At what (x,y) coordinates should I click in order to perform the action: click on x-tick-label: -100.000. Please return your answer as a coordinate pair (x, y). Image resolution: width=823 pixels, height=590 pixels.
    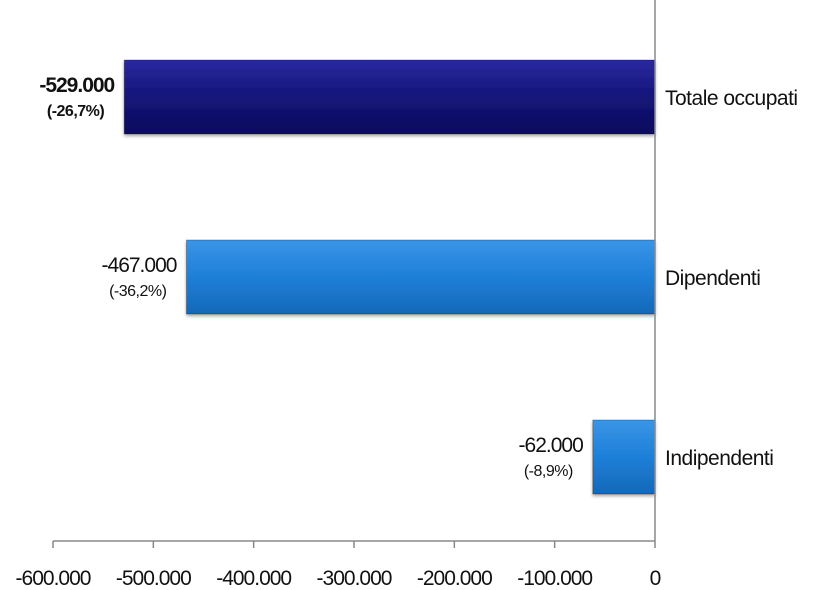
    Looking at the image, I should click on (554, 578).